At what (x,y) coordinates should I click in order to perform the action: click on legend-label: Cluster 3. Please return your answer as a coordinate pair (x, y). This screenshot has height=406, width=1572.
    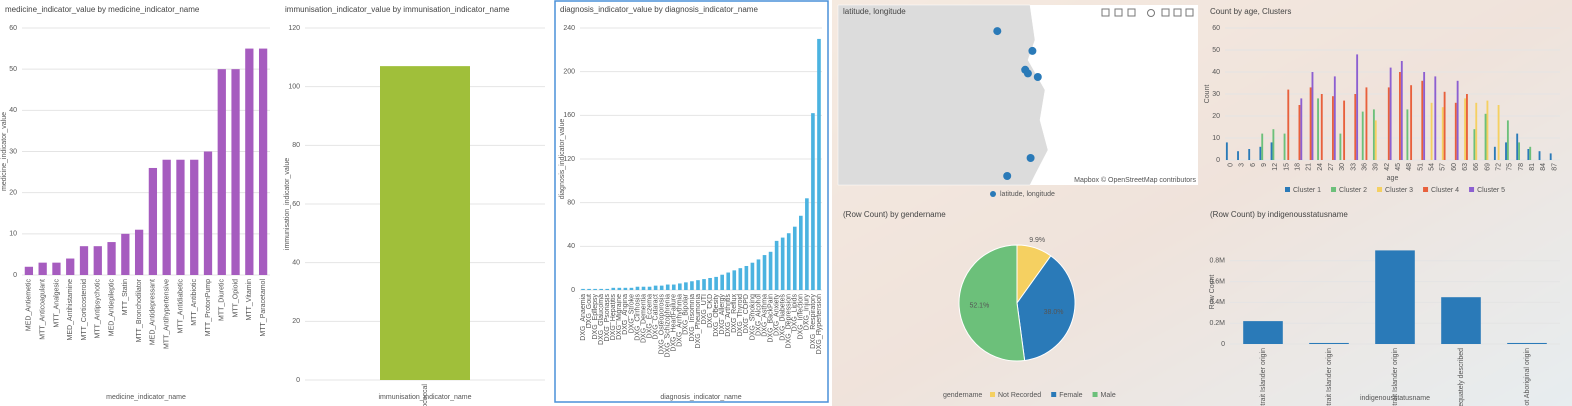
    Looking at the image, I should click on (1399, 190).